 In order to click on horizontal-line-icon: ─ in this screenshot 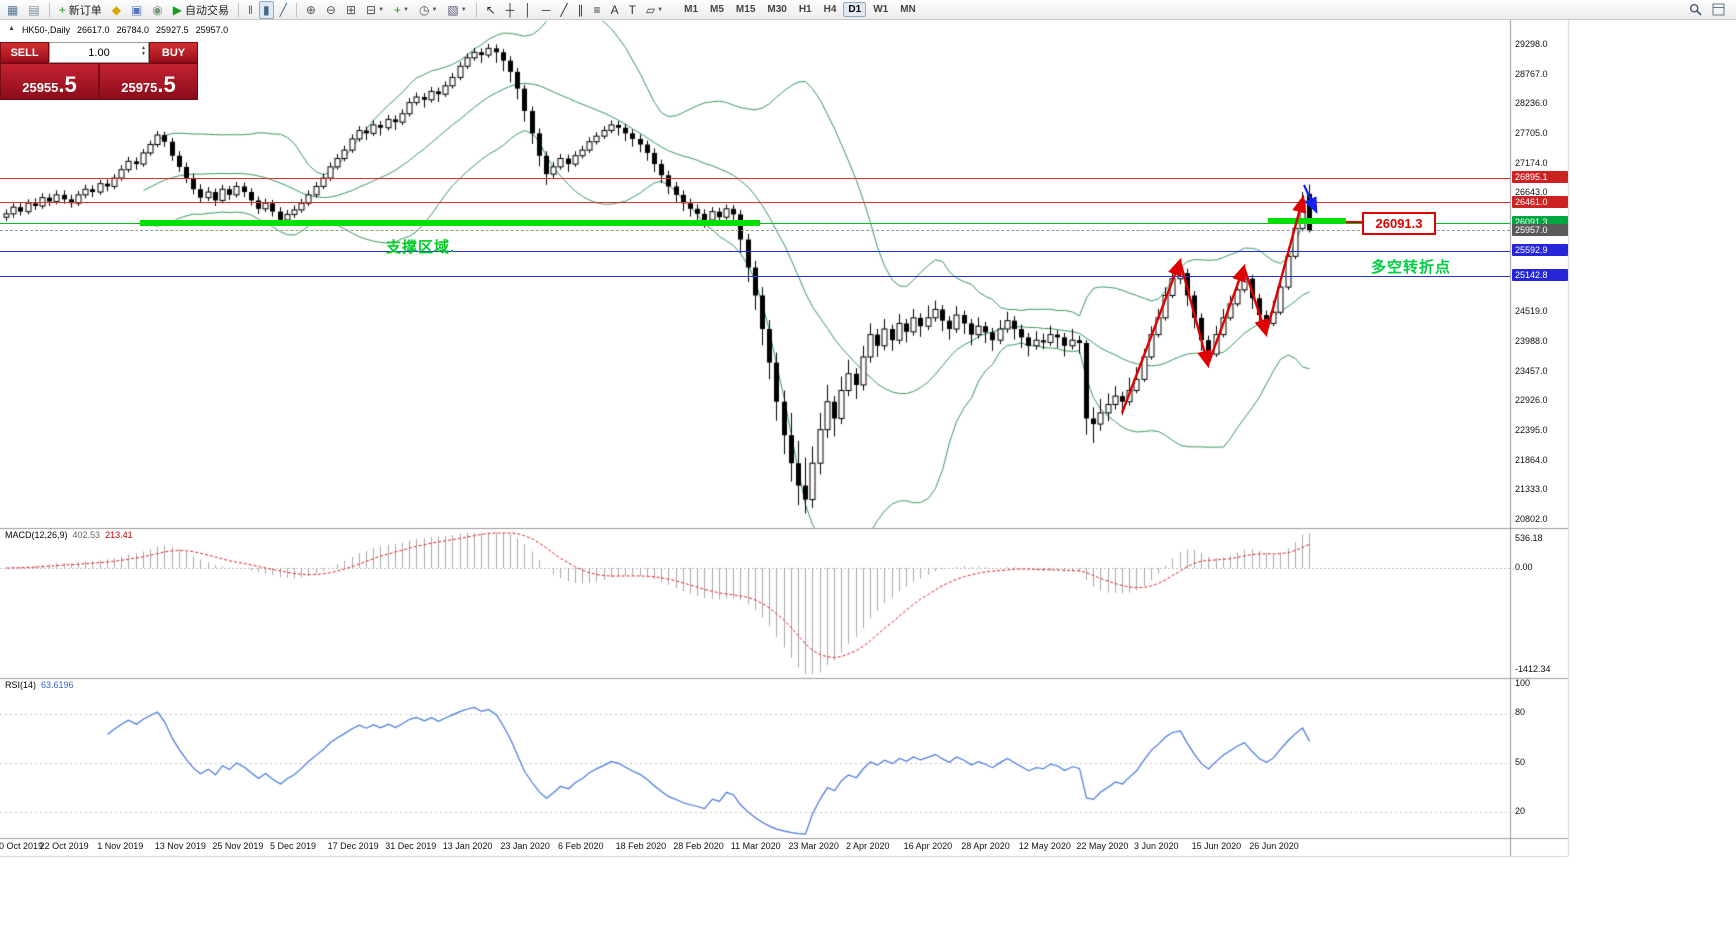, I will do `click(546, 9)`.